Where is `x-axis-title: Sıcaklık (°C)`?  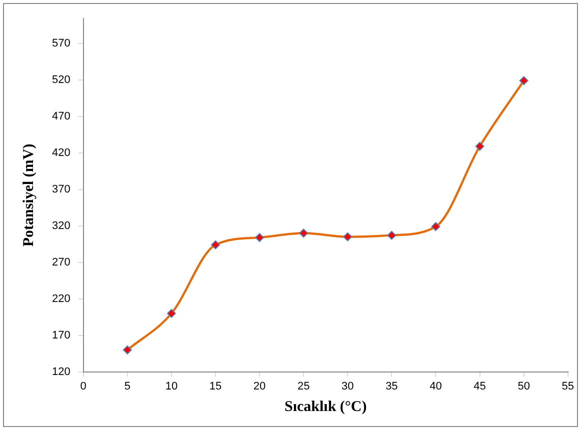
x-axis-title: Sıcaklık (°C) is located at coordinates (325, 406).